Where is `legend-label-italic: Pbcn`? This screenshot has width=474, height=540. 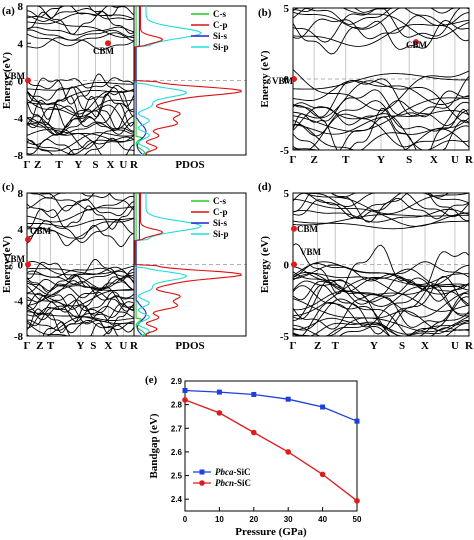
legend-label-italic: Pbcn is located at coordinates (224, 483).